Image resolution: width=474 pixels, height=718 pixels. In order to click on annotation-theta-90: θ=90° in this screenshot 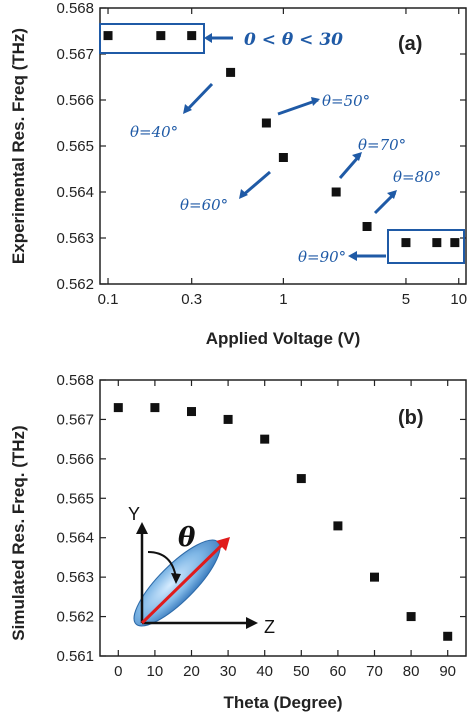, I will do `click(322, 257)`.